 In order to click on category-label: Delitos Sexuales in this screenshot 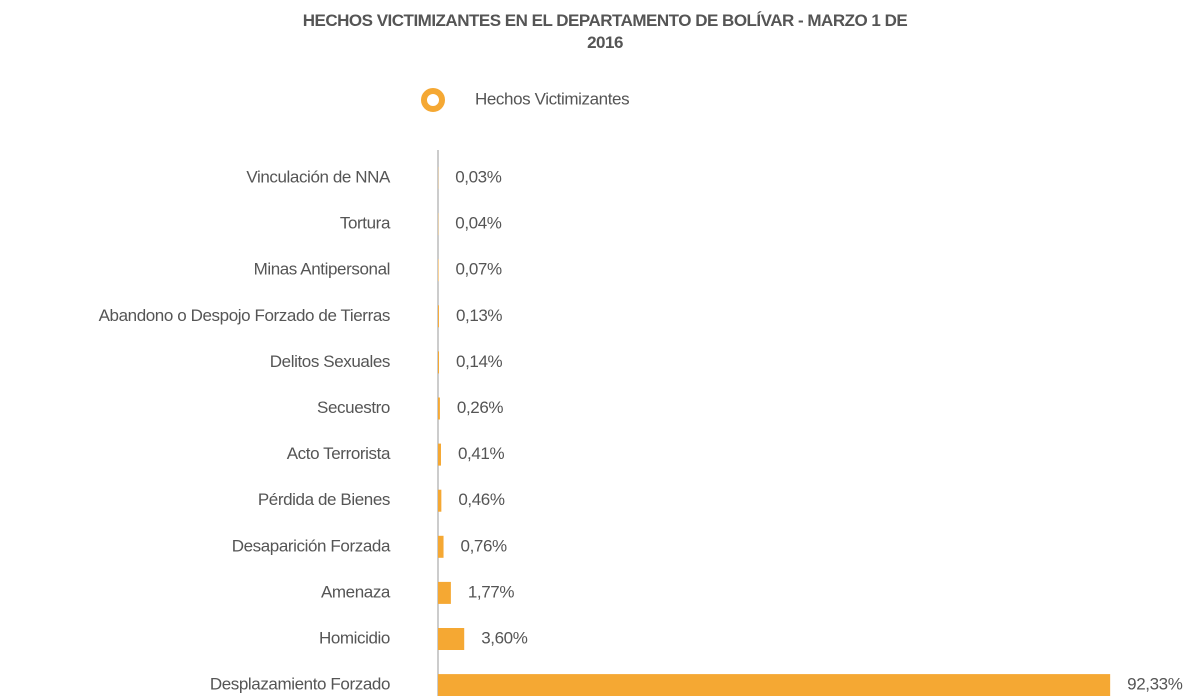, I will do `click(330, 361)`.